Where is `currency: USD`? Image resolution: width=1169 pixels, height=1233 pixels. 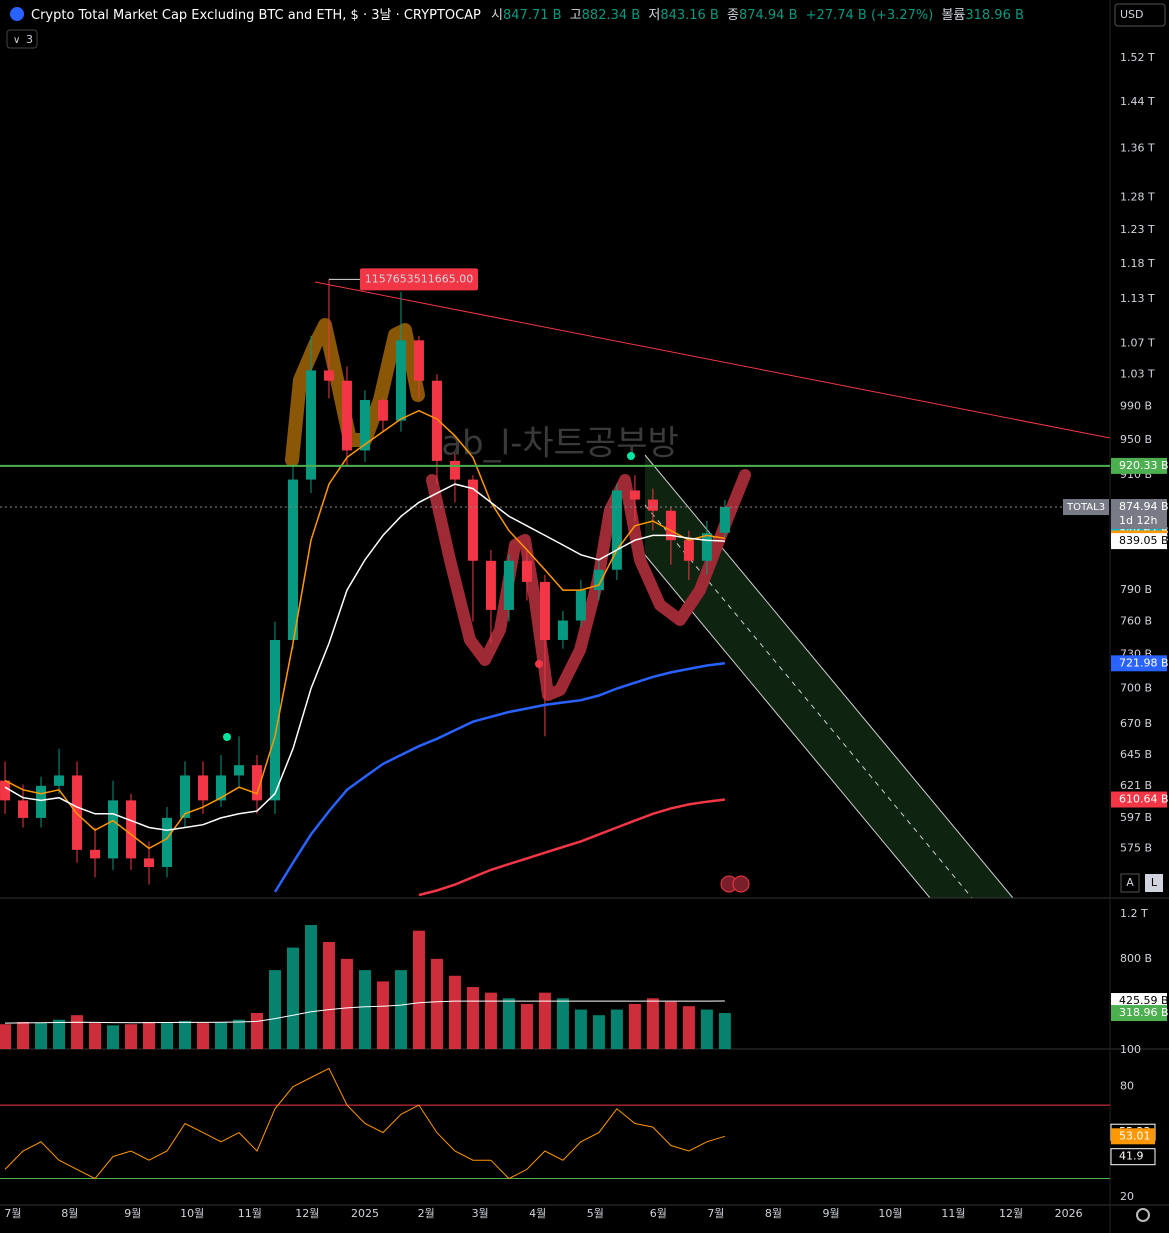 currency: USD is located at coordinates (1132, 14).